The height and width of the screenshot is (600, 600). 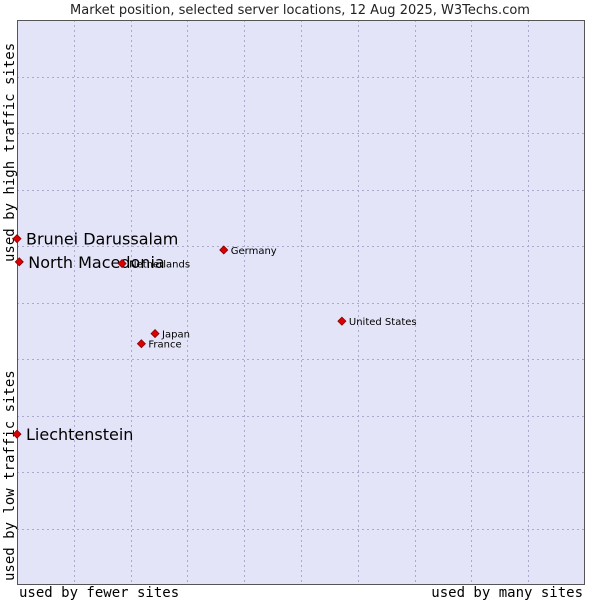 What do you see at coordinates (10, 152) in the screenshot?
I see `y-axis-label-top: used by high traffic sites` at bounding box center [10, 152].